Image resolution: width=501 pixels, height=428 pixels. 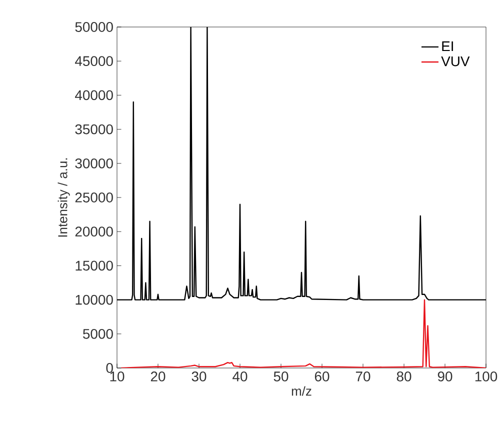 I want to click on y-tick-label: 0, so click(x=109, y=368).